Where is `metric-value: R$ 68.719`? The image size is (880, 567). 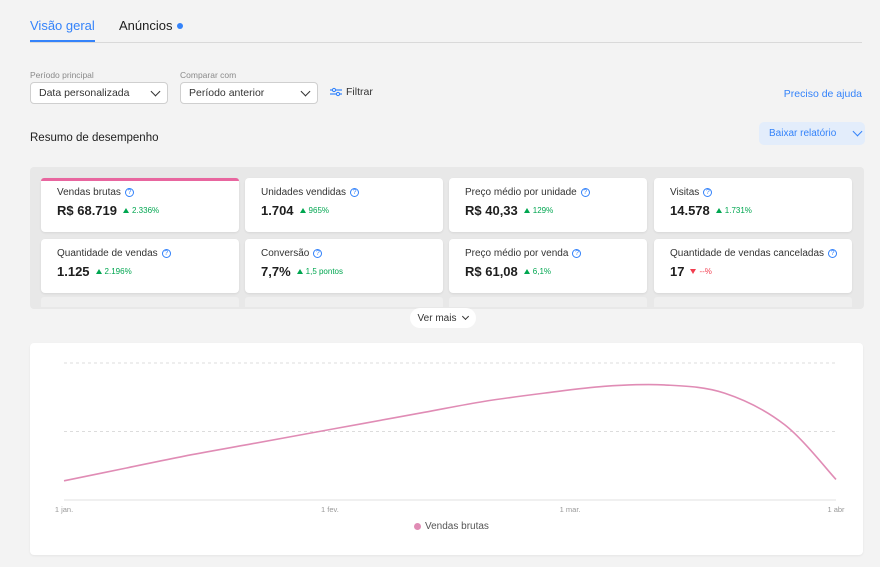
metric-value: R$ 68.719 is located at coordinates (87, 210).